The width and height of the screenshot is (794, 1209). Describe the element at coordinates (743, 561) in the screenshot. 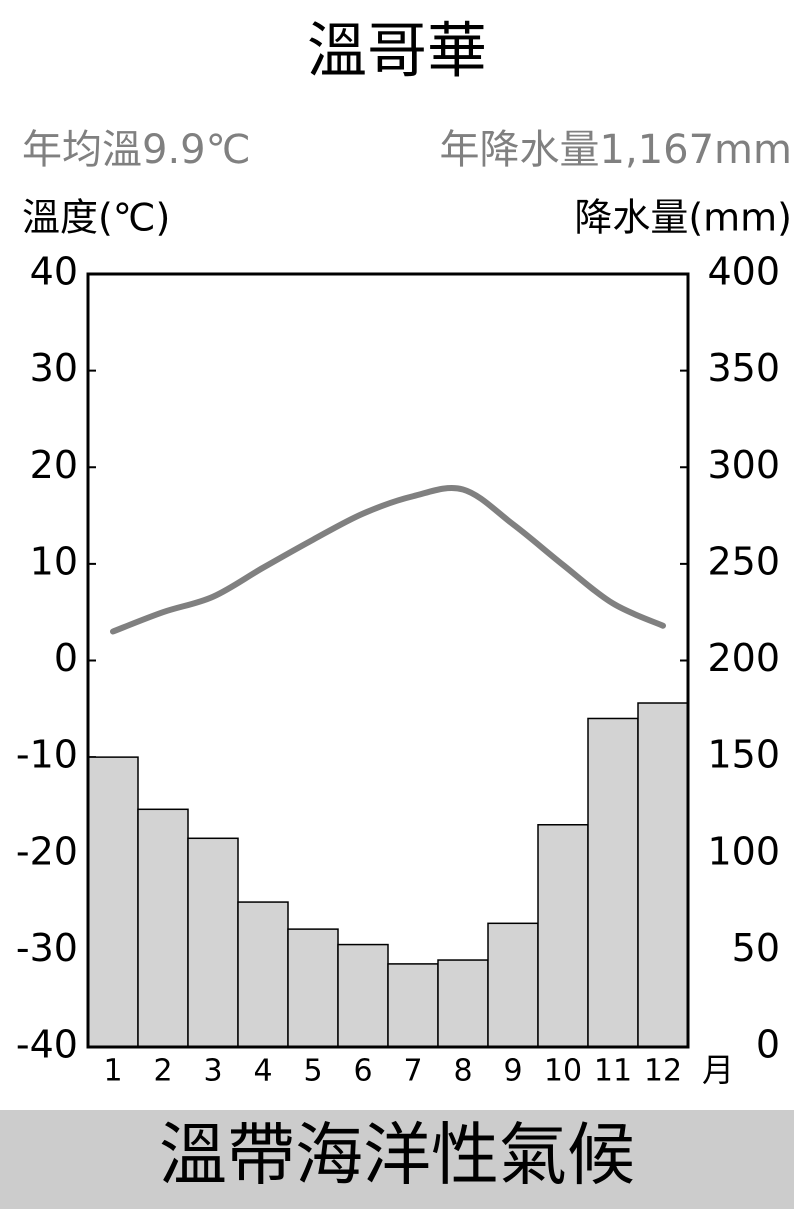

I see `y2-tick-label: 250` at that location.